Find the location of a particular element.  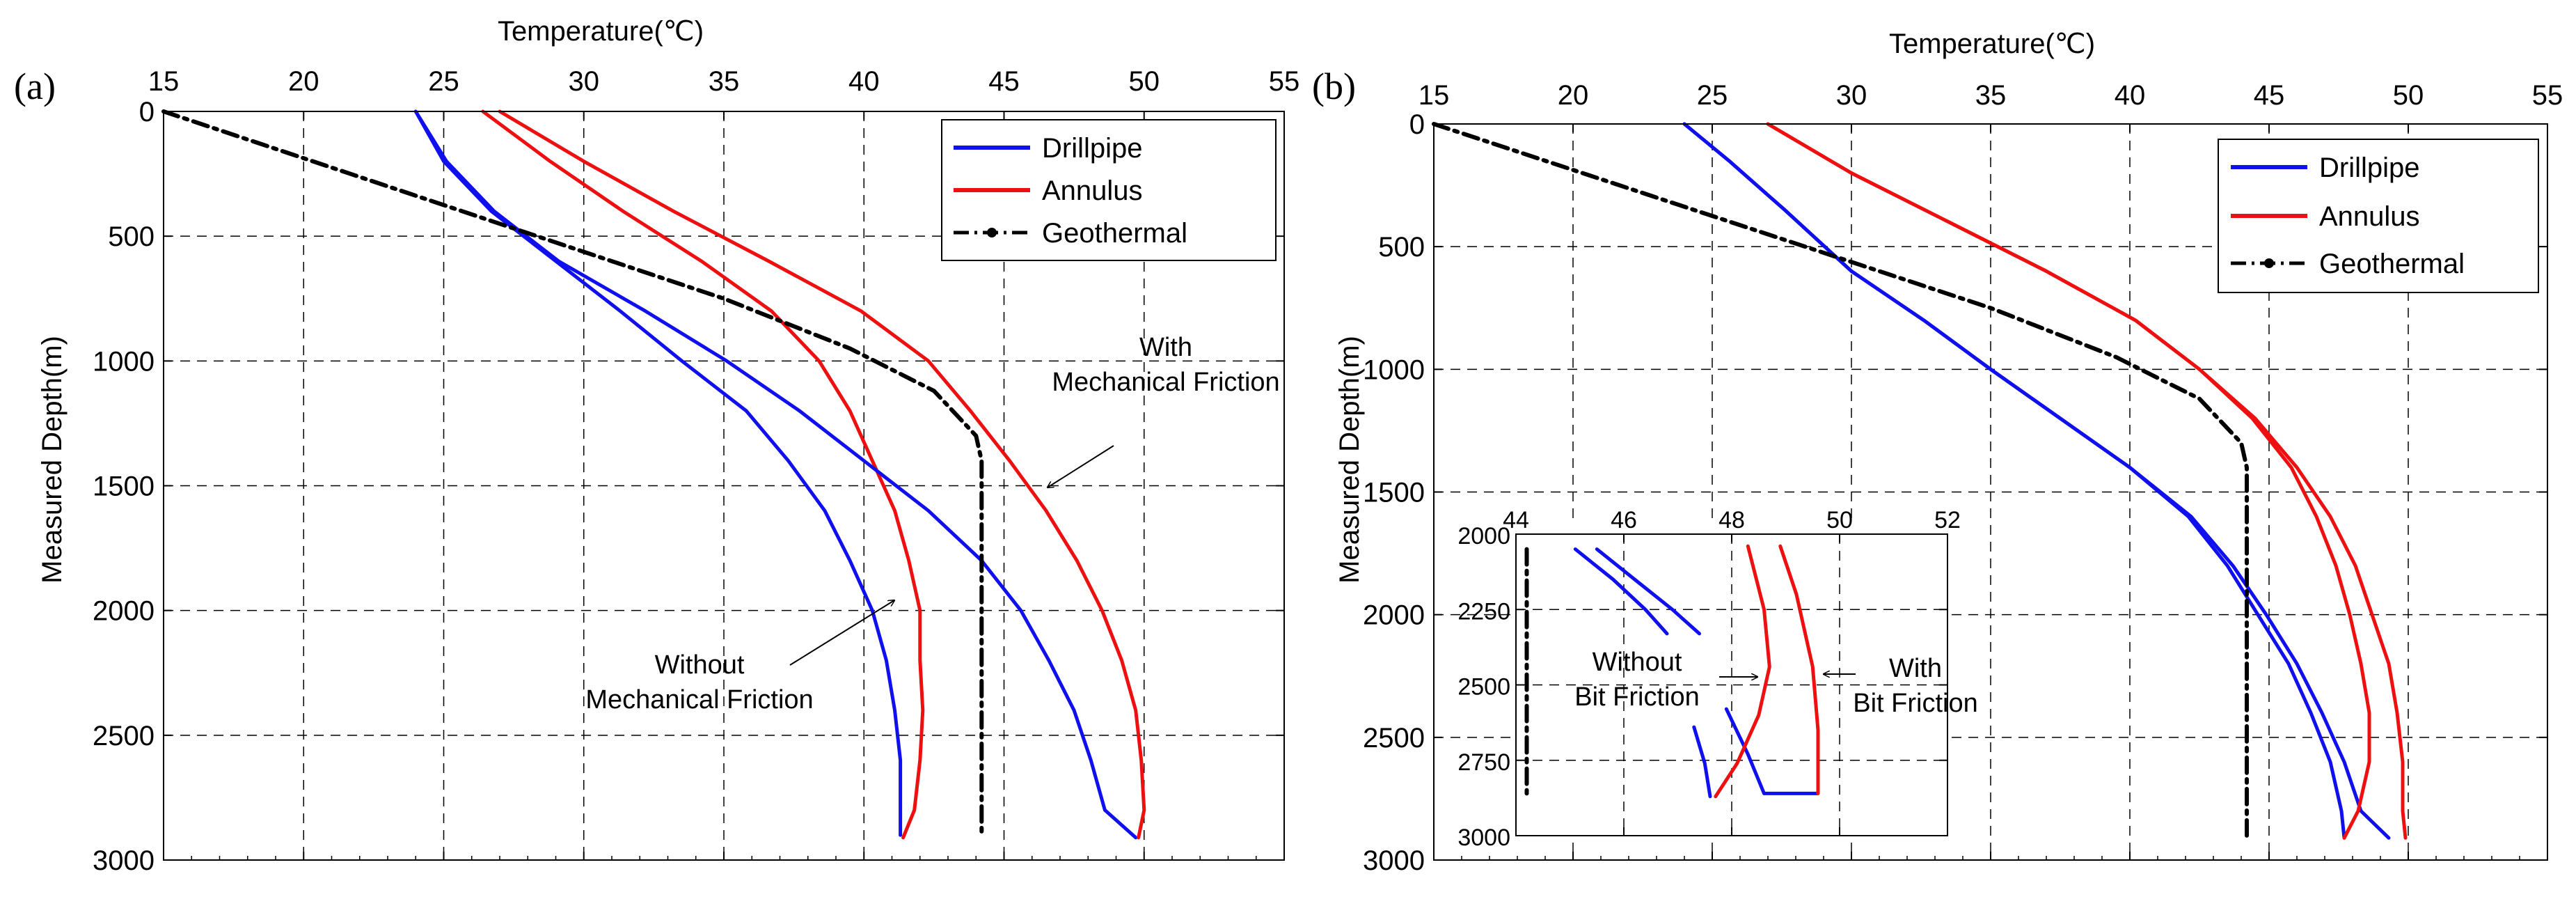

panel-b-legend-annulus: Annulus is located at coordinates (2369, 216).